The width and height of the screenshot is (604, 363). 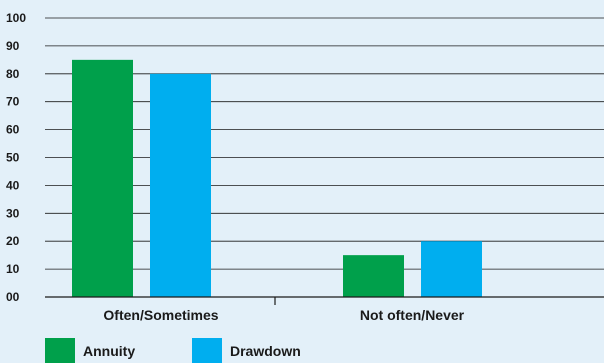 What do you see at coordinates (13, 46) in the screenshot?
I see `y-tick-label: 90` at bounding box center [13, 46].